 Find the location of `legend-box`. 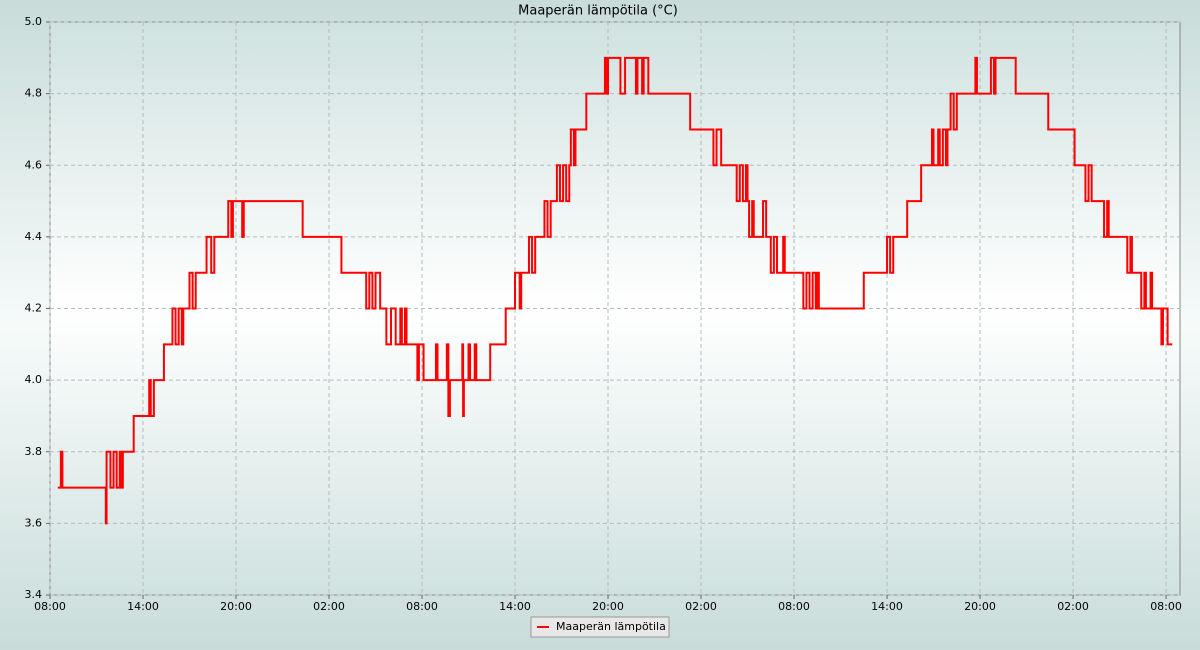

legend-box is located at coordinates (600, 627).